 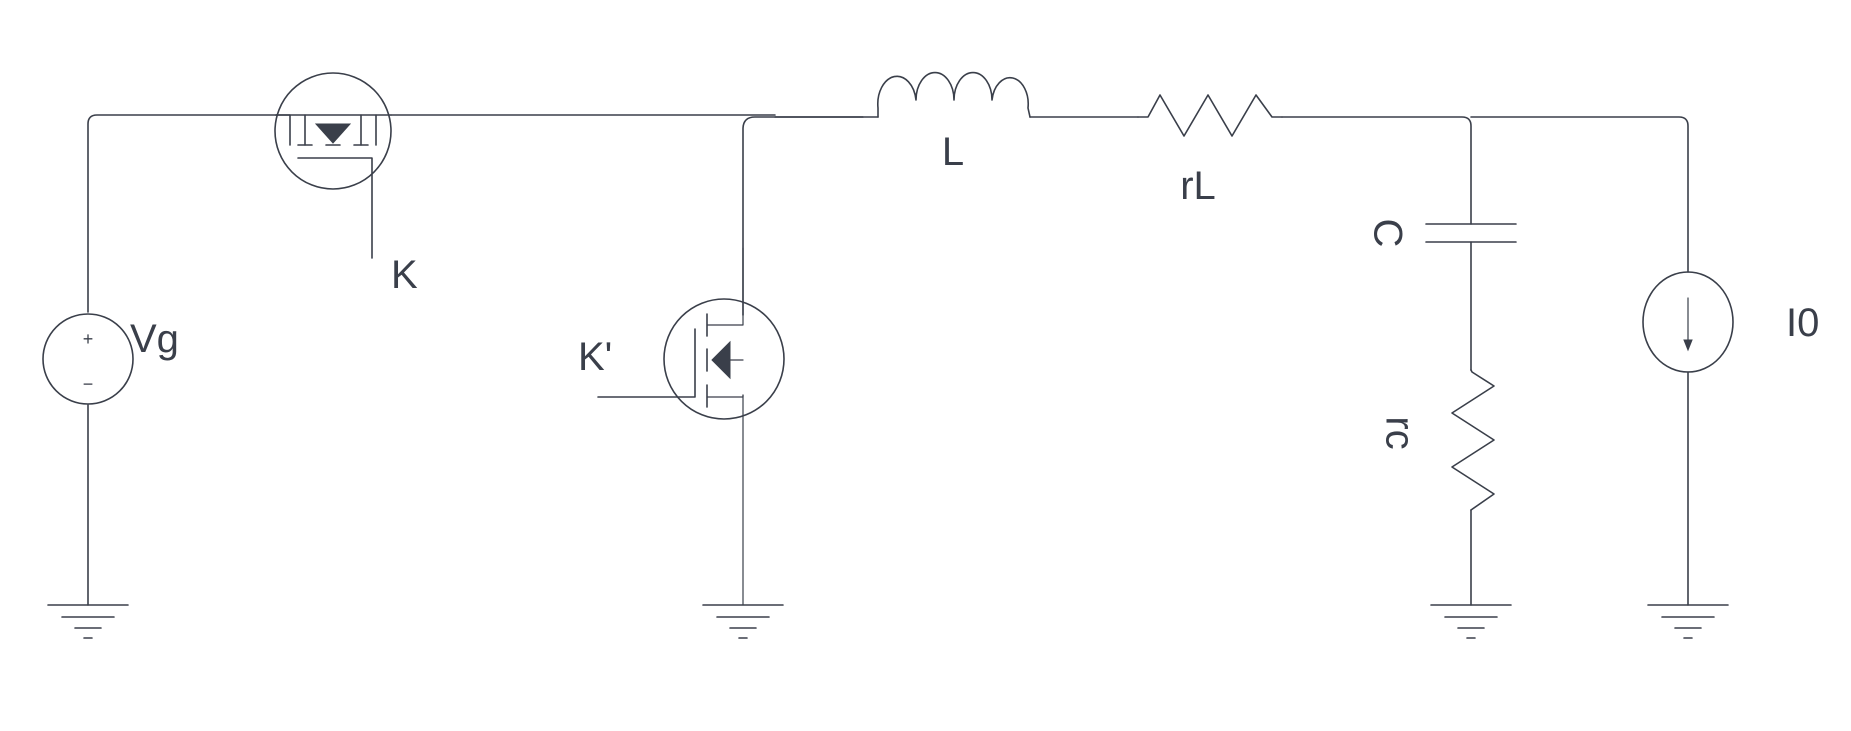 I want to click on wire-rl-to-c, so click(x=1376, y=170).